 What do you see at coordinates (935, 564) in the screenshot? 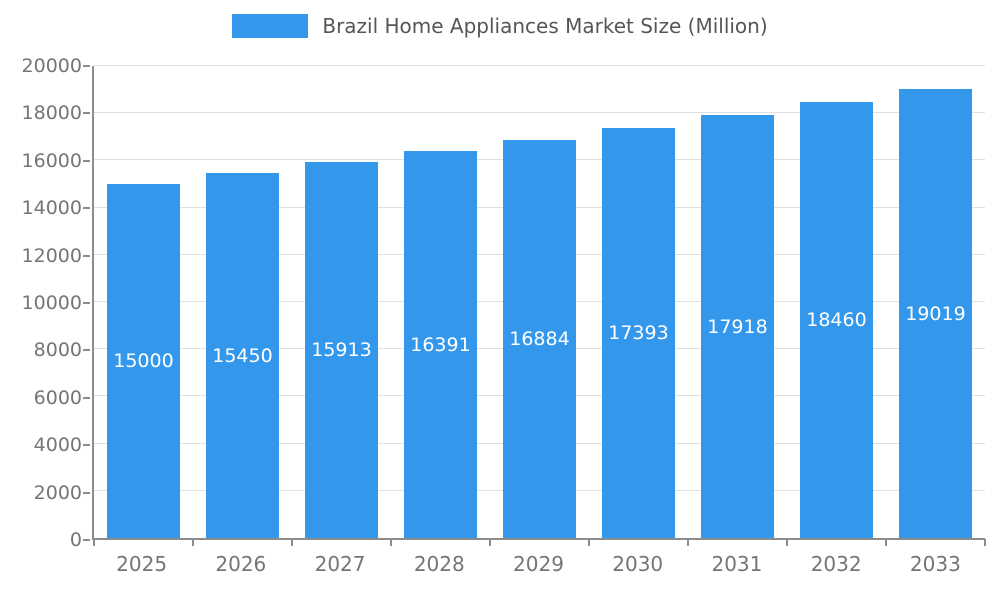
I see `x-tick-label: 2033` at bounding box center [935, 564].